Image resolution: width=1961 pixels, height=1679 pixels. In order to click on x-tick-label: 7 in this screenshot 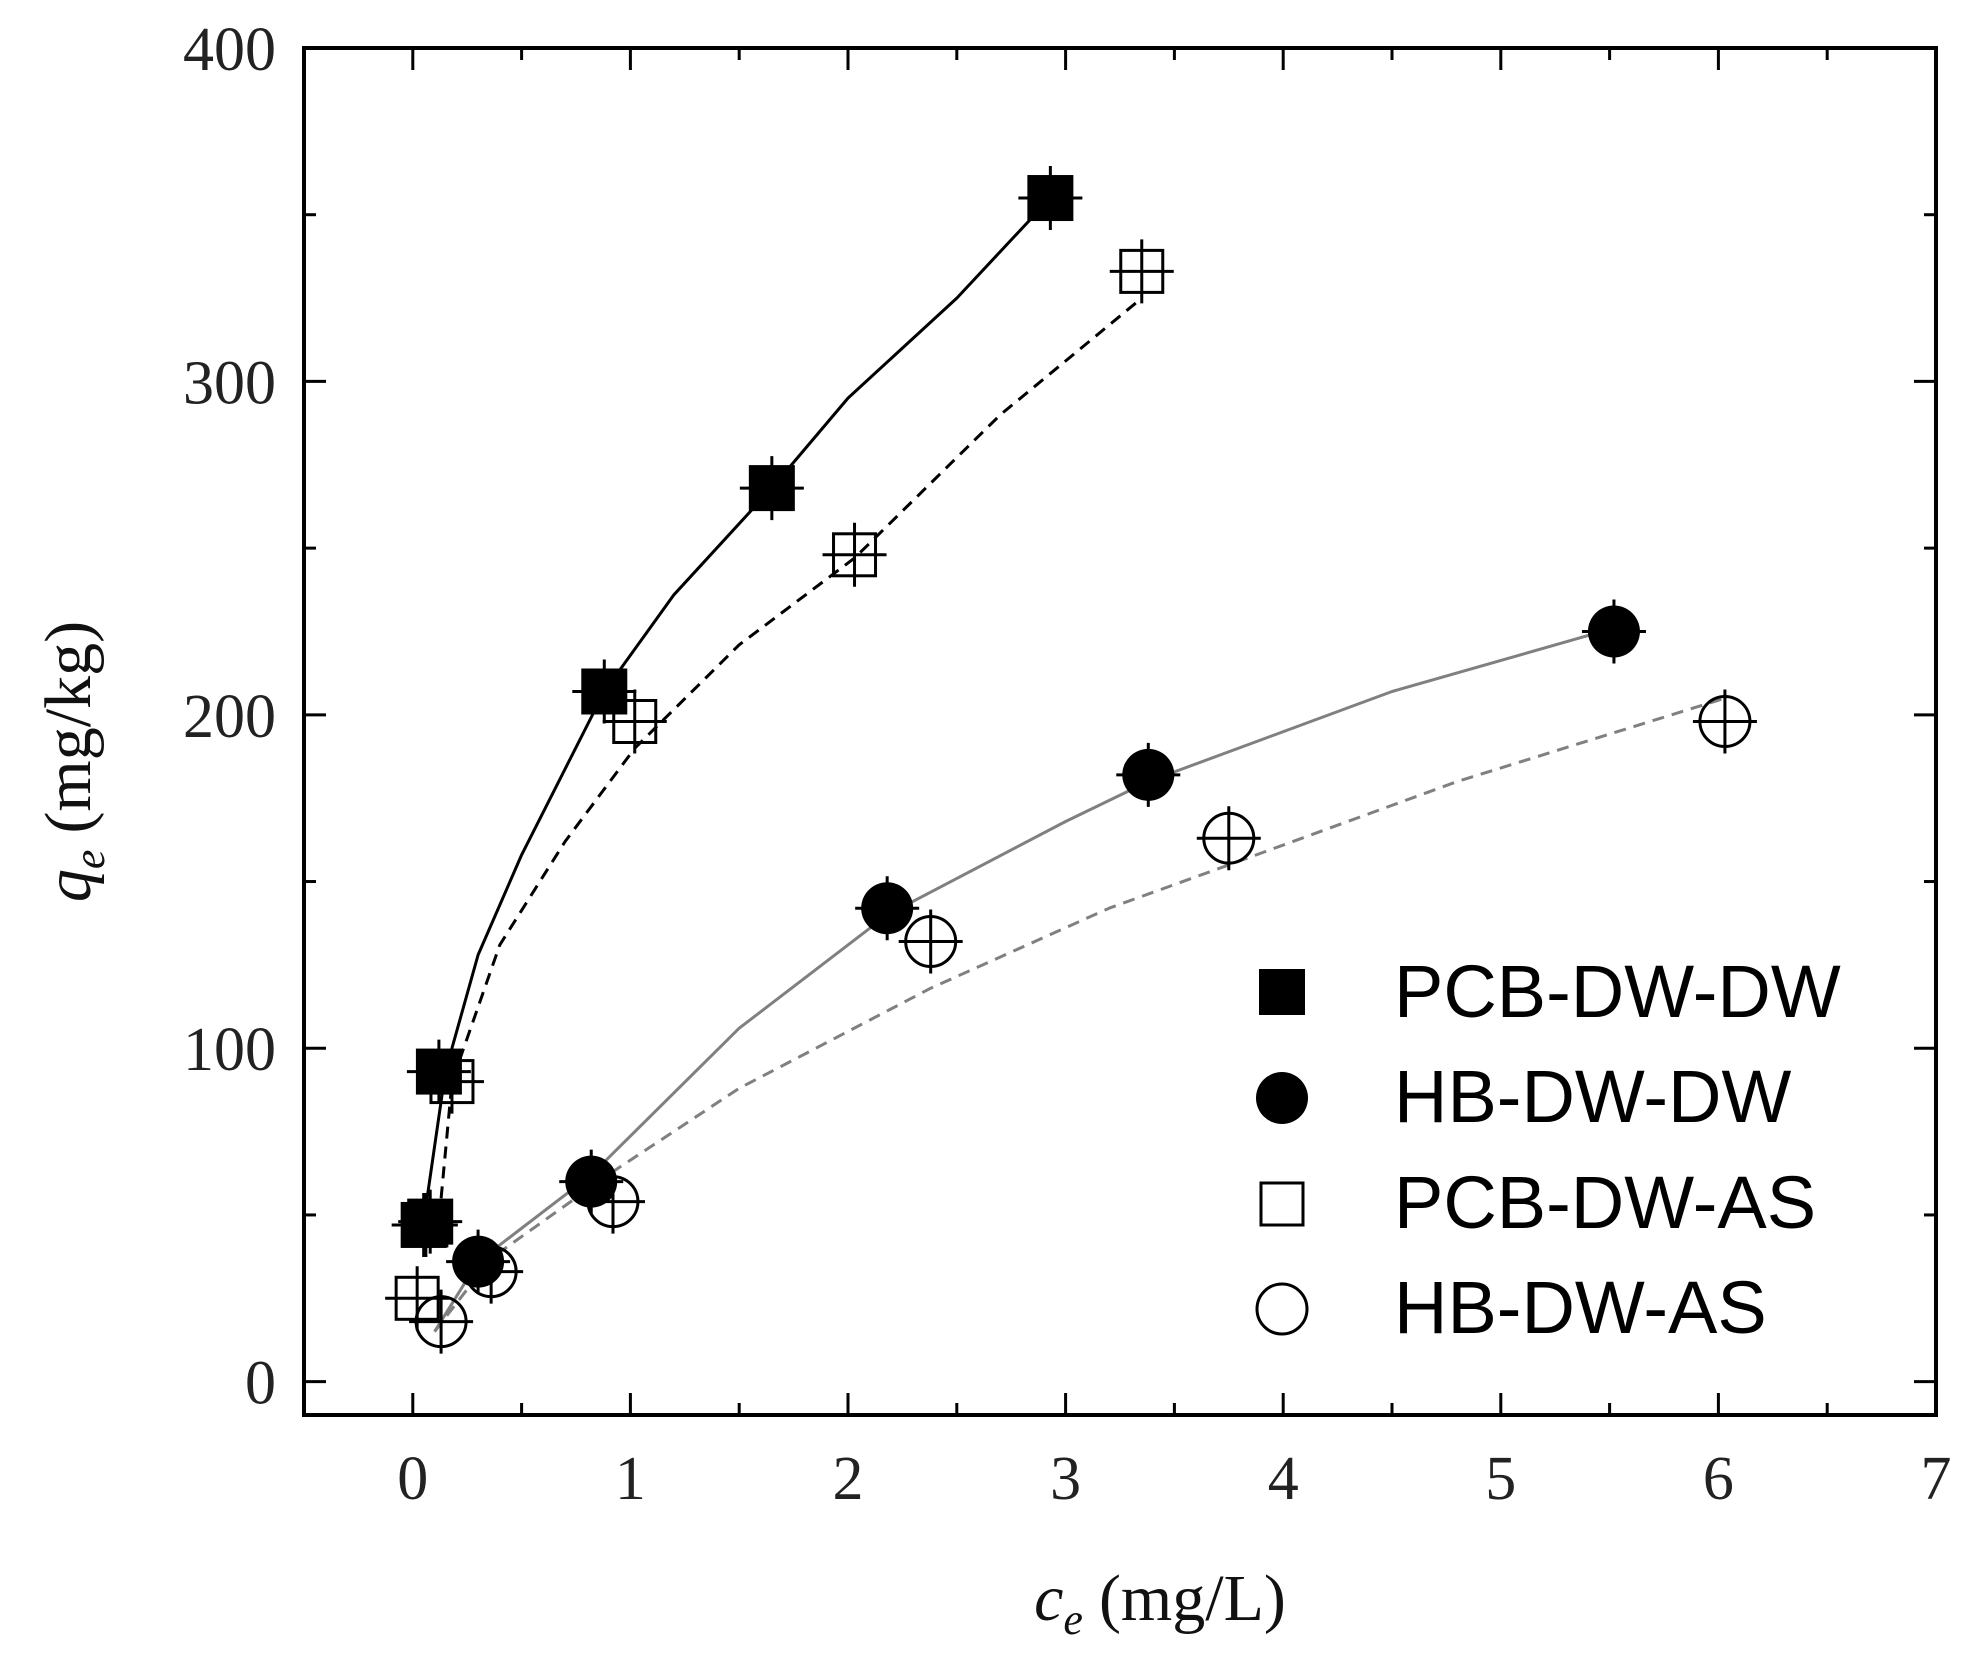, I will do `click(1936, 1479)`.